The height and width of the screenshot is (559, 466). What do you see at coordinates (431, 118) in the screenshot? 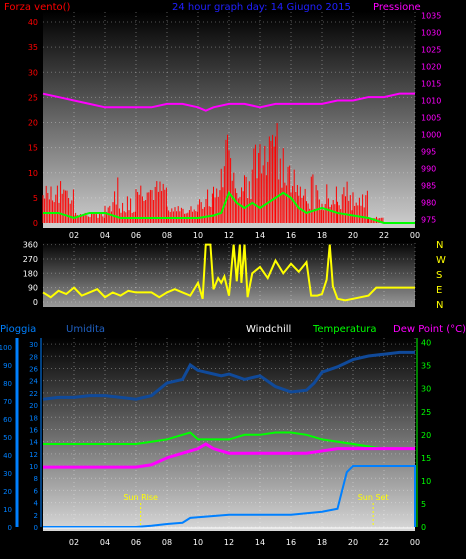
I see `pressure-tick-label: 1005` at bounding box center [431, 118].